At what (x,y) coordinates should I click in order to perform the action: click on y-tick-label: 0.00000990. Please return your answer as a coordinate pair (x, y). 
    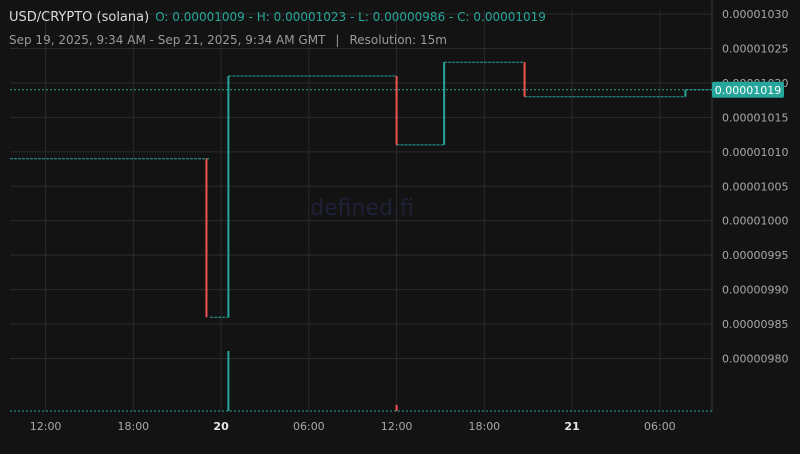
    Looking at the image, I should click on (755, 290).